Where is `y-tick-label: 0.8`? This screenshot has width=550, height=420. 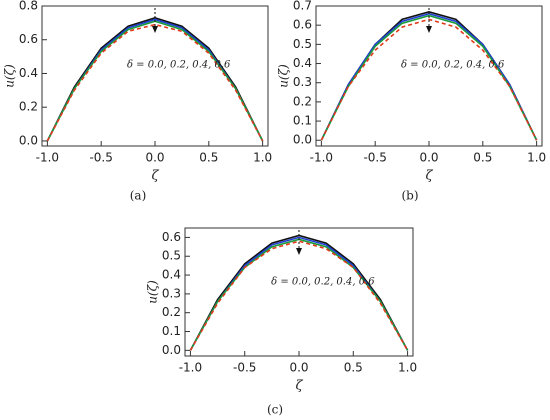 y-tick-label: 0.8 is located at coordinates (28, 6).